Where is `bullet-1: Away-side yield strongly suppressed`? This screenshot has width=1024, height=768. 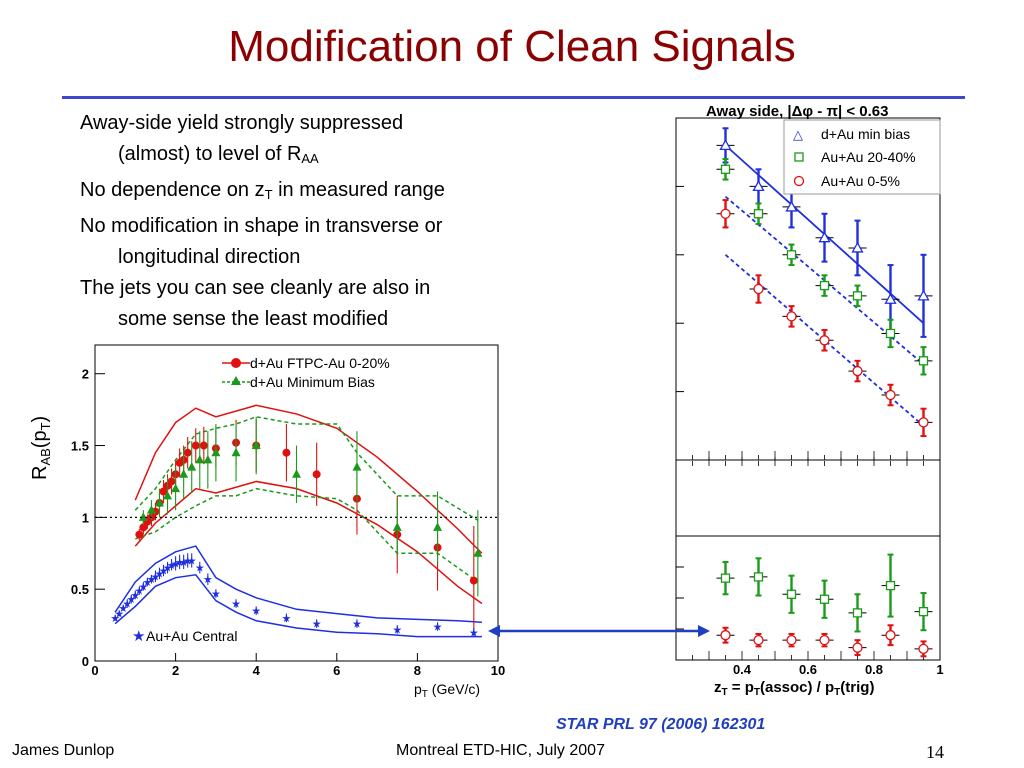
bullet-1: Away-side yield strongly suppressed is located at coordinates (242, 123).